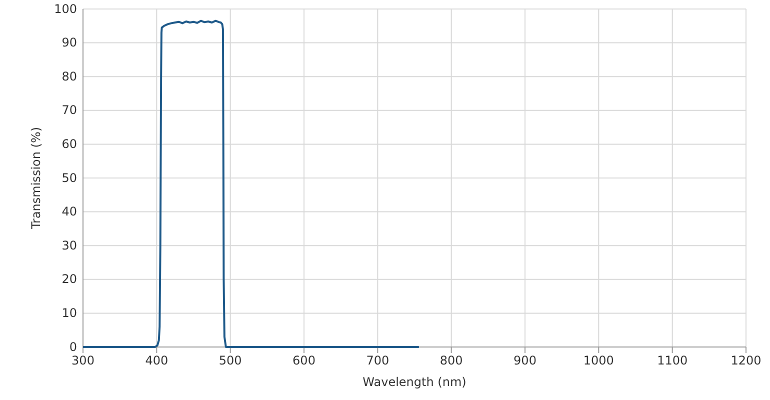  I want to click on y-tick-label: 60, so click(69, 144).